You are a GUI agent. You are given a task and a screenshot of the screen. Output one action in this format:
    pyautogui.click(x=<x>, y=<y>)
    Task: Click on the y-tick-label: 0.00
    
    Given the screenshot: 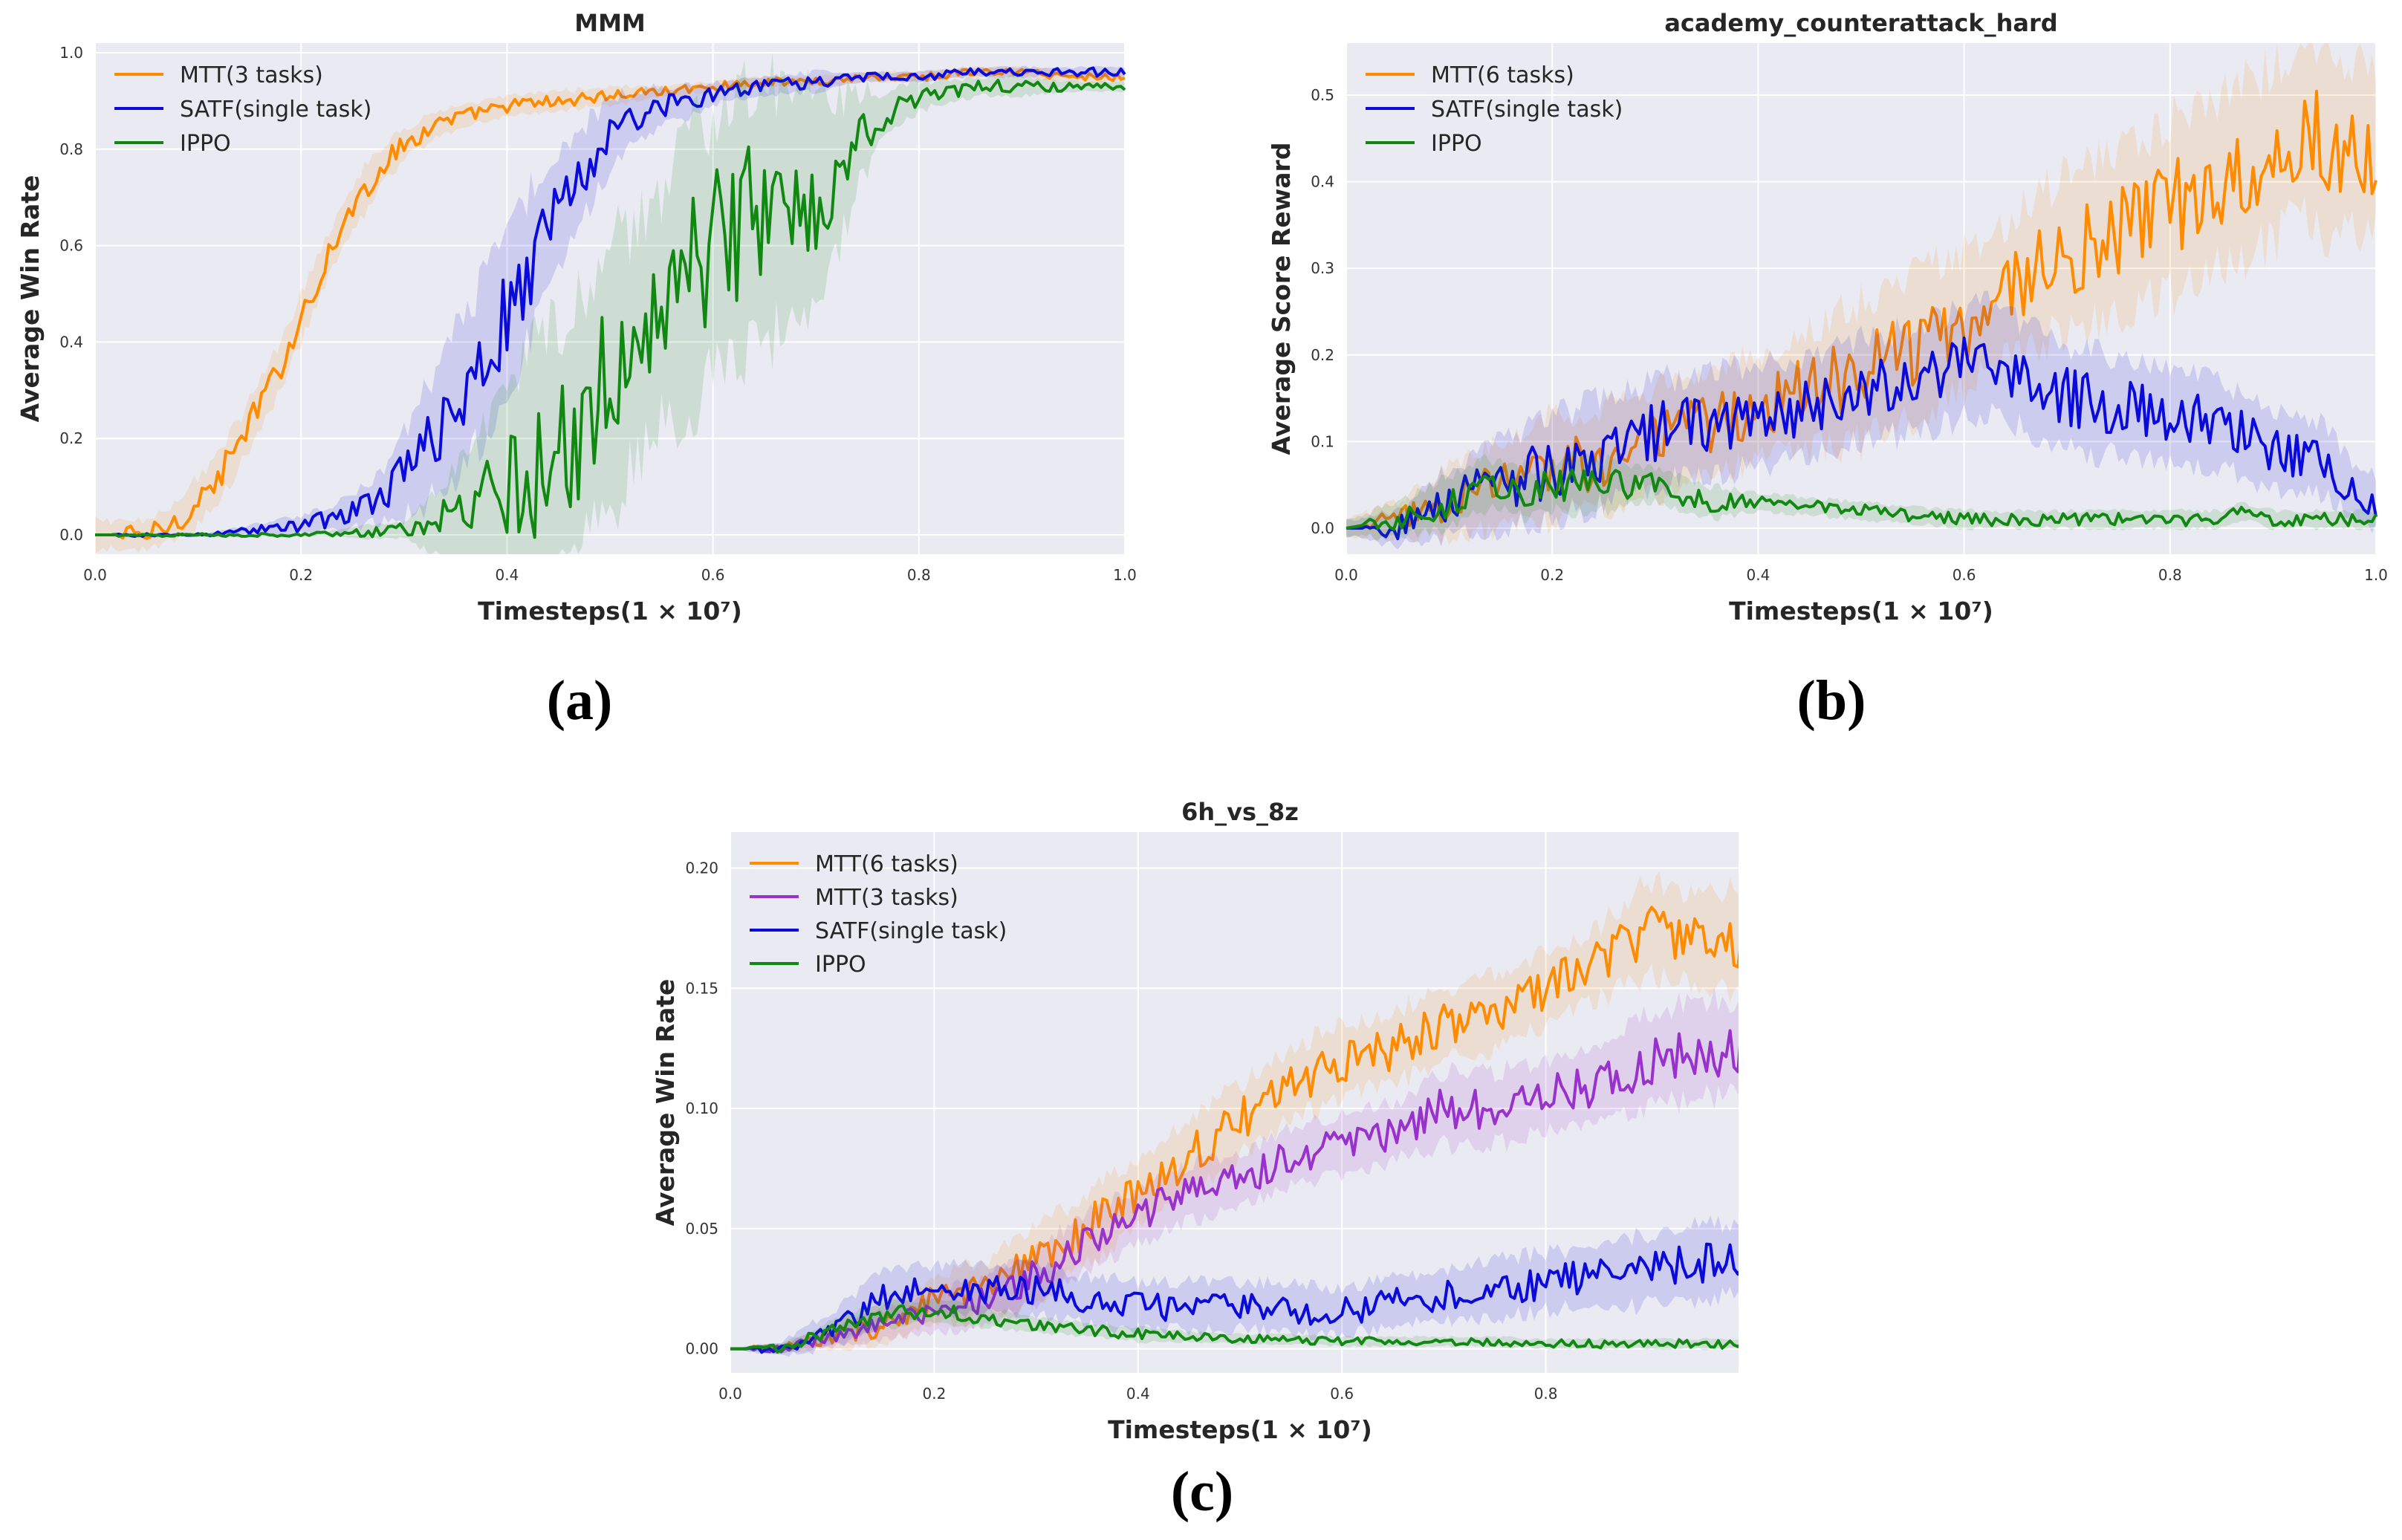 What is the action you would take?
    pyautogui.click(x=701, y=1349)
    